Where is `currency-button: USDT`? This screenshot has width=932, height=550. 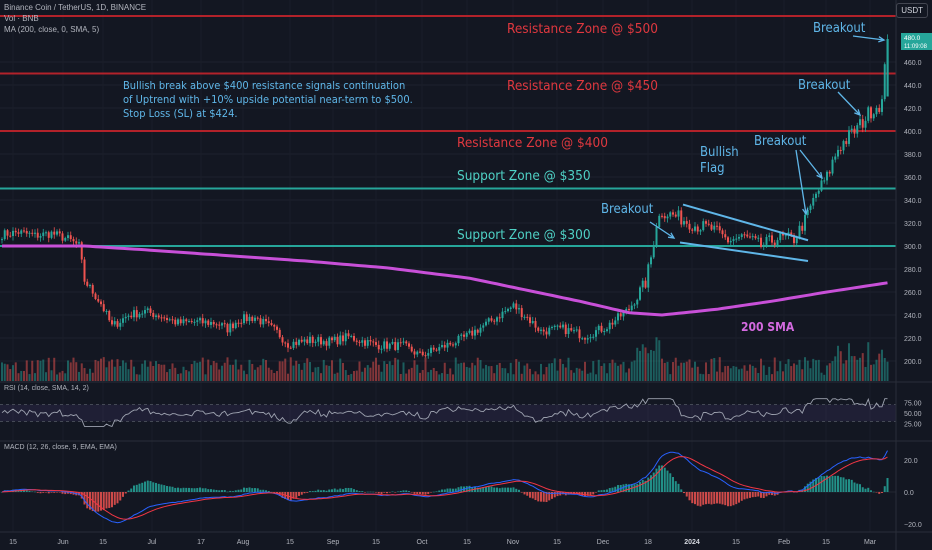 currency-button: USDT is located at coordinates (912, 10).